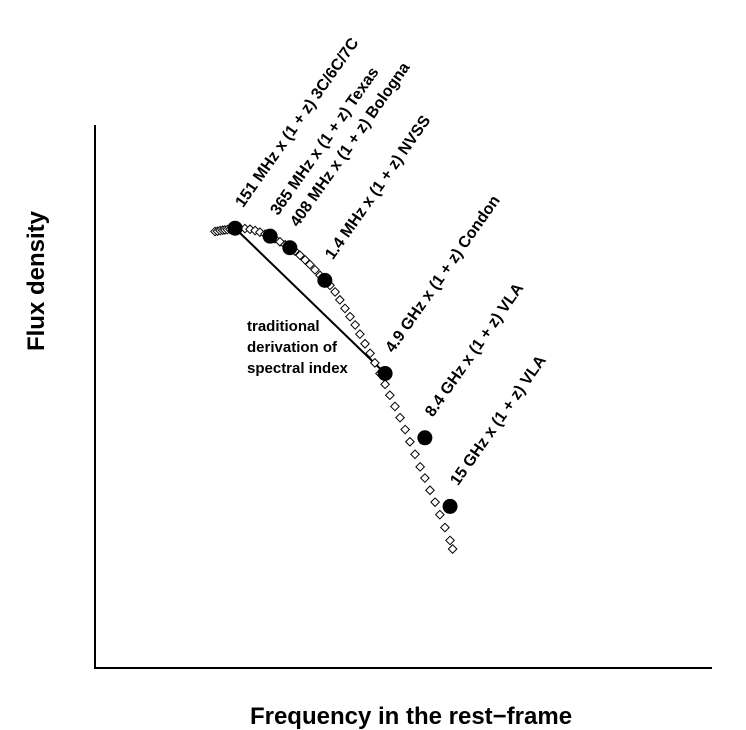 Image resolution: width=746 pixels, height=730 pixels. I want to click on x-axis-title: Frequency in the rest−frame, so click(411, 716).